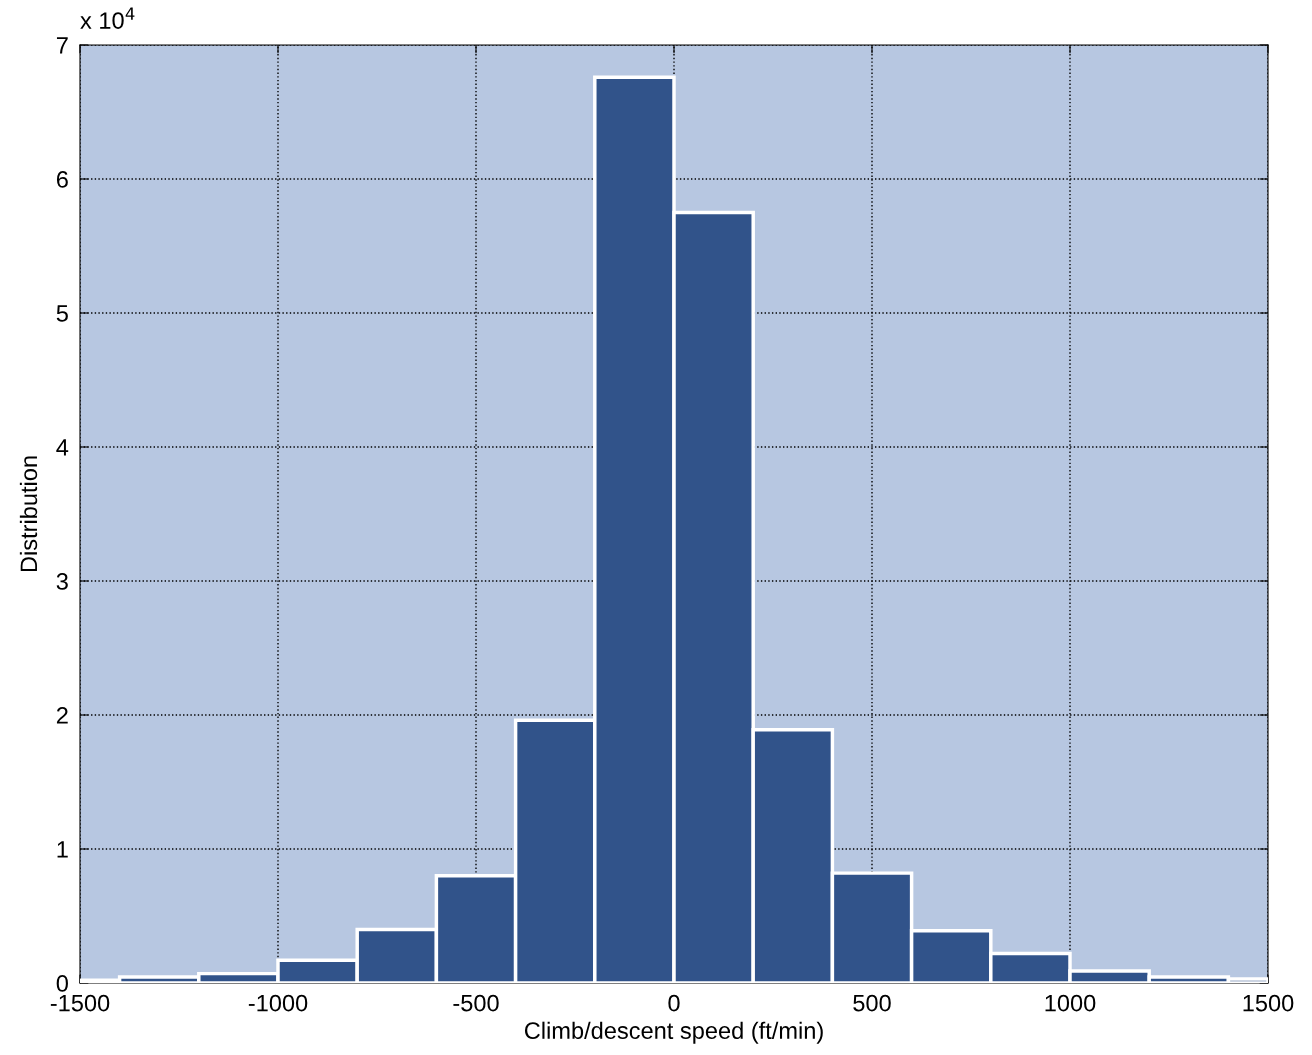 The image size is (1312, 1055). What do you see at coordinates (80, 1003) in the screenshot?
I see `x-tick-label: -1500` at bounding box center [80, 1003].